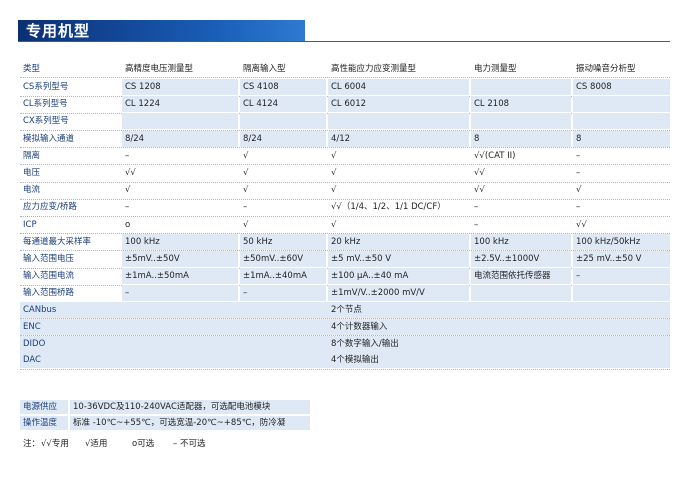 The height and width of the screenshot is (481, 684). I want to click on column-header: 电力测量型, so click(495, 69).